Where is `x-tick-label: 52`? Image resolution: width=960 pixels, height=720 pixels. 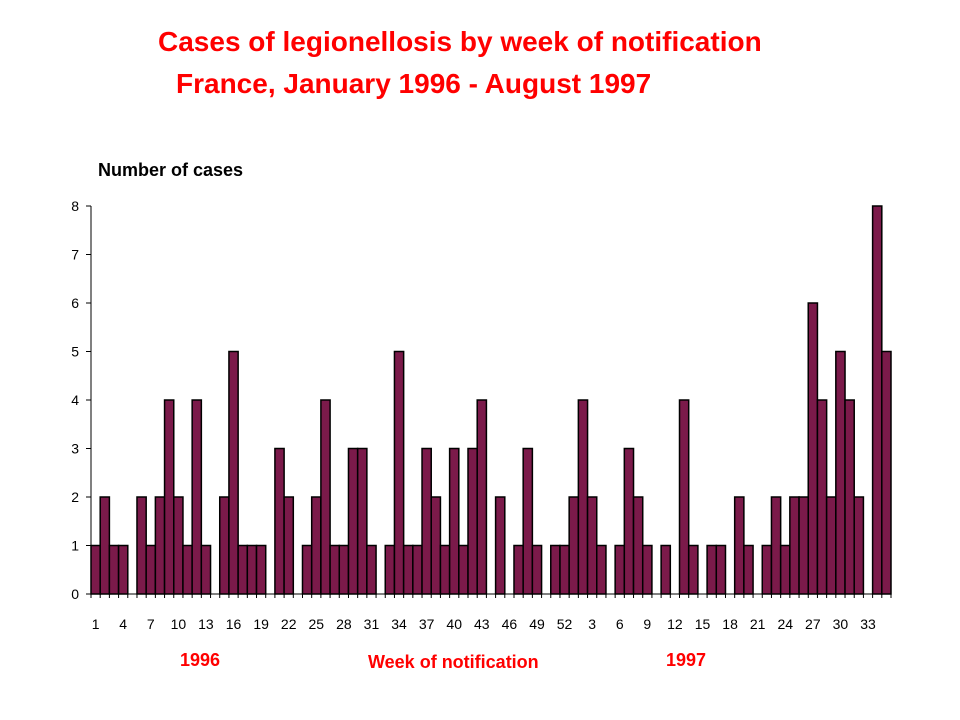 x-tick-label: 52 is located at coordinates (565, 624).